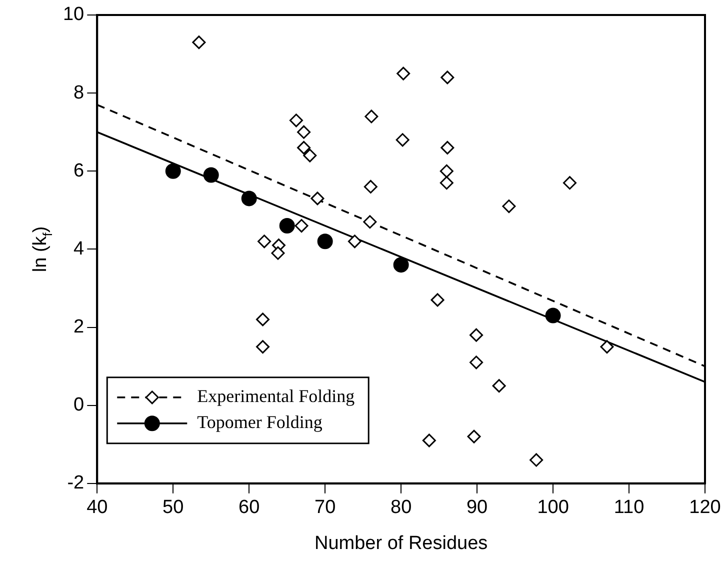 This screenshot has width=725, height=569. I want to click on x-tick-label: 80, so click(401, 507).